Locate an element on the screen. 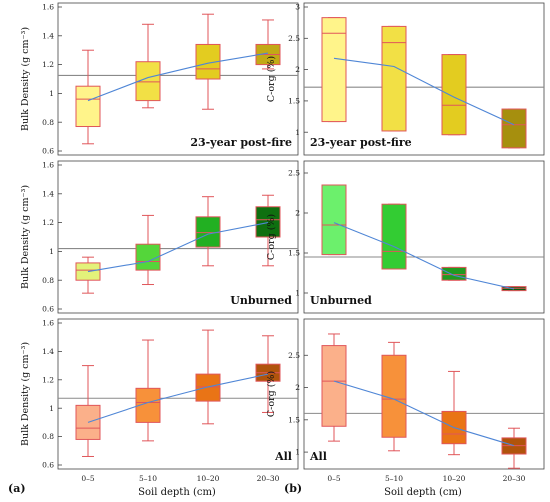  panel-label: All is located at coordinates (318, 456).